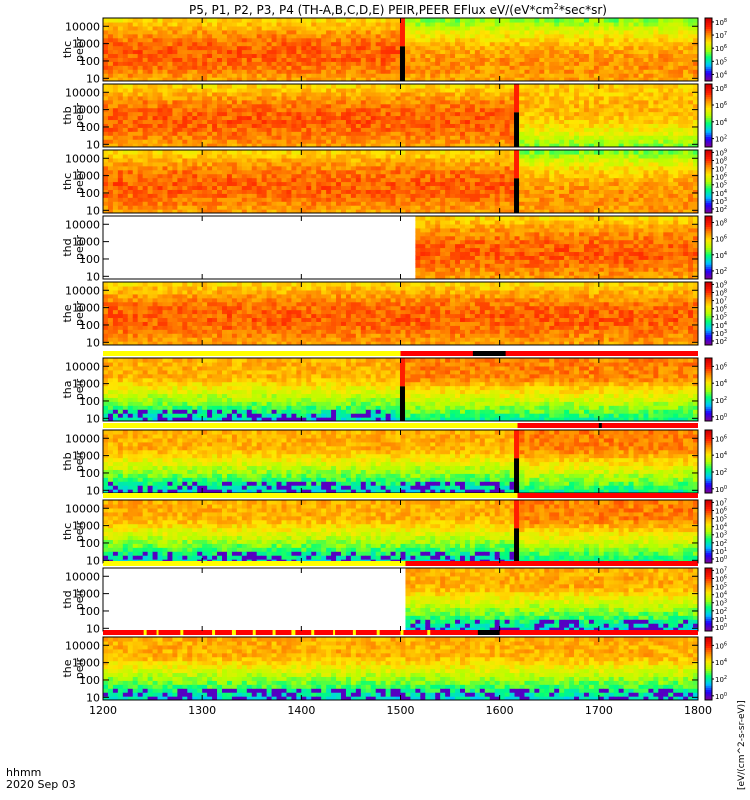  What do you see at coordinates (583, 10) in the screenshot?
I see `chart-title-suffix: *sec*sr)` at bounding box center [583, 10].